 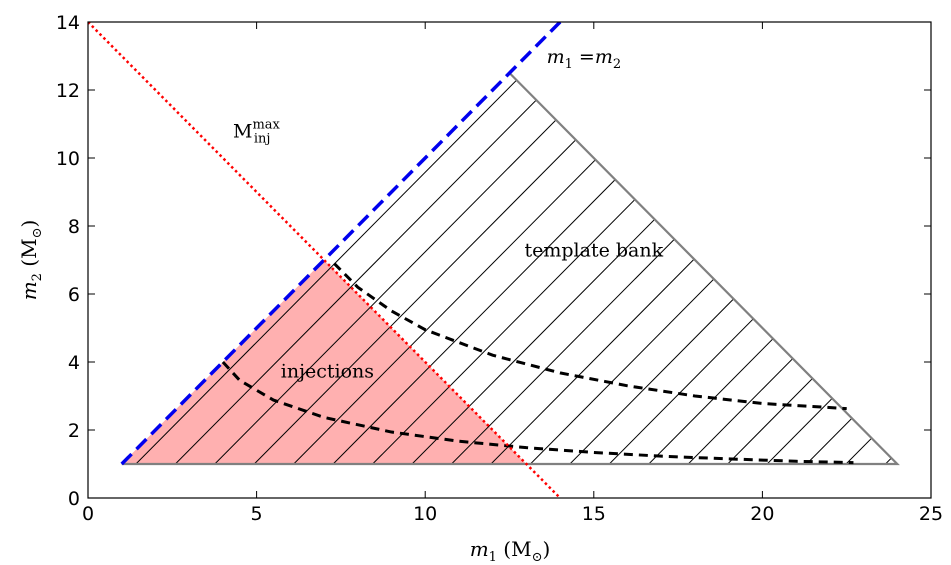 What do you see at coordinates (327, 371) in the screenshot?
I see `injections-label: injections` at bounding box center [327, 371].